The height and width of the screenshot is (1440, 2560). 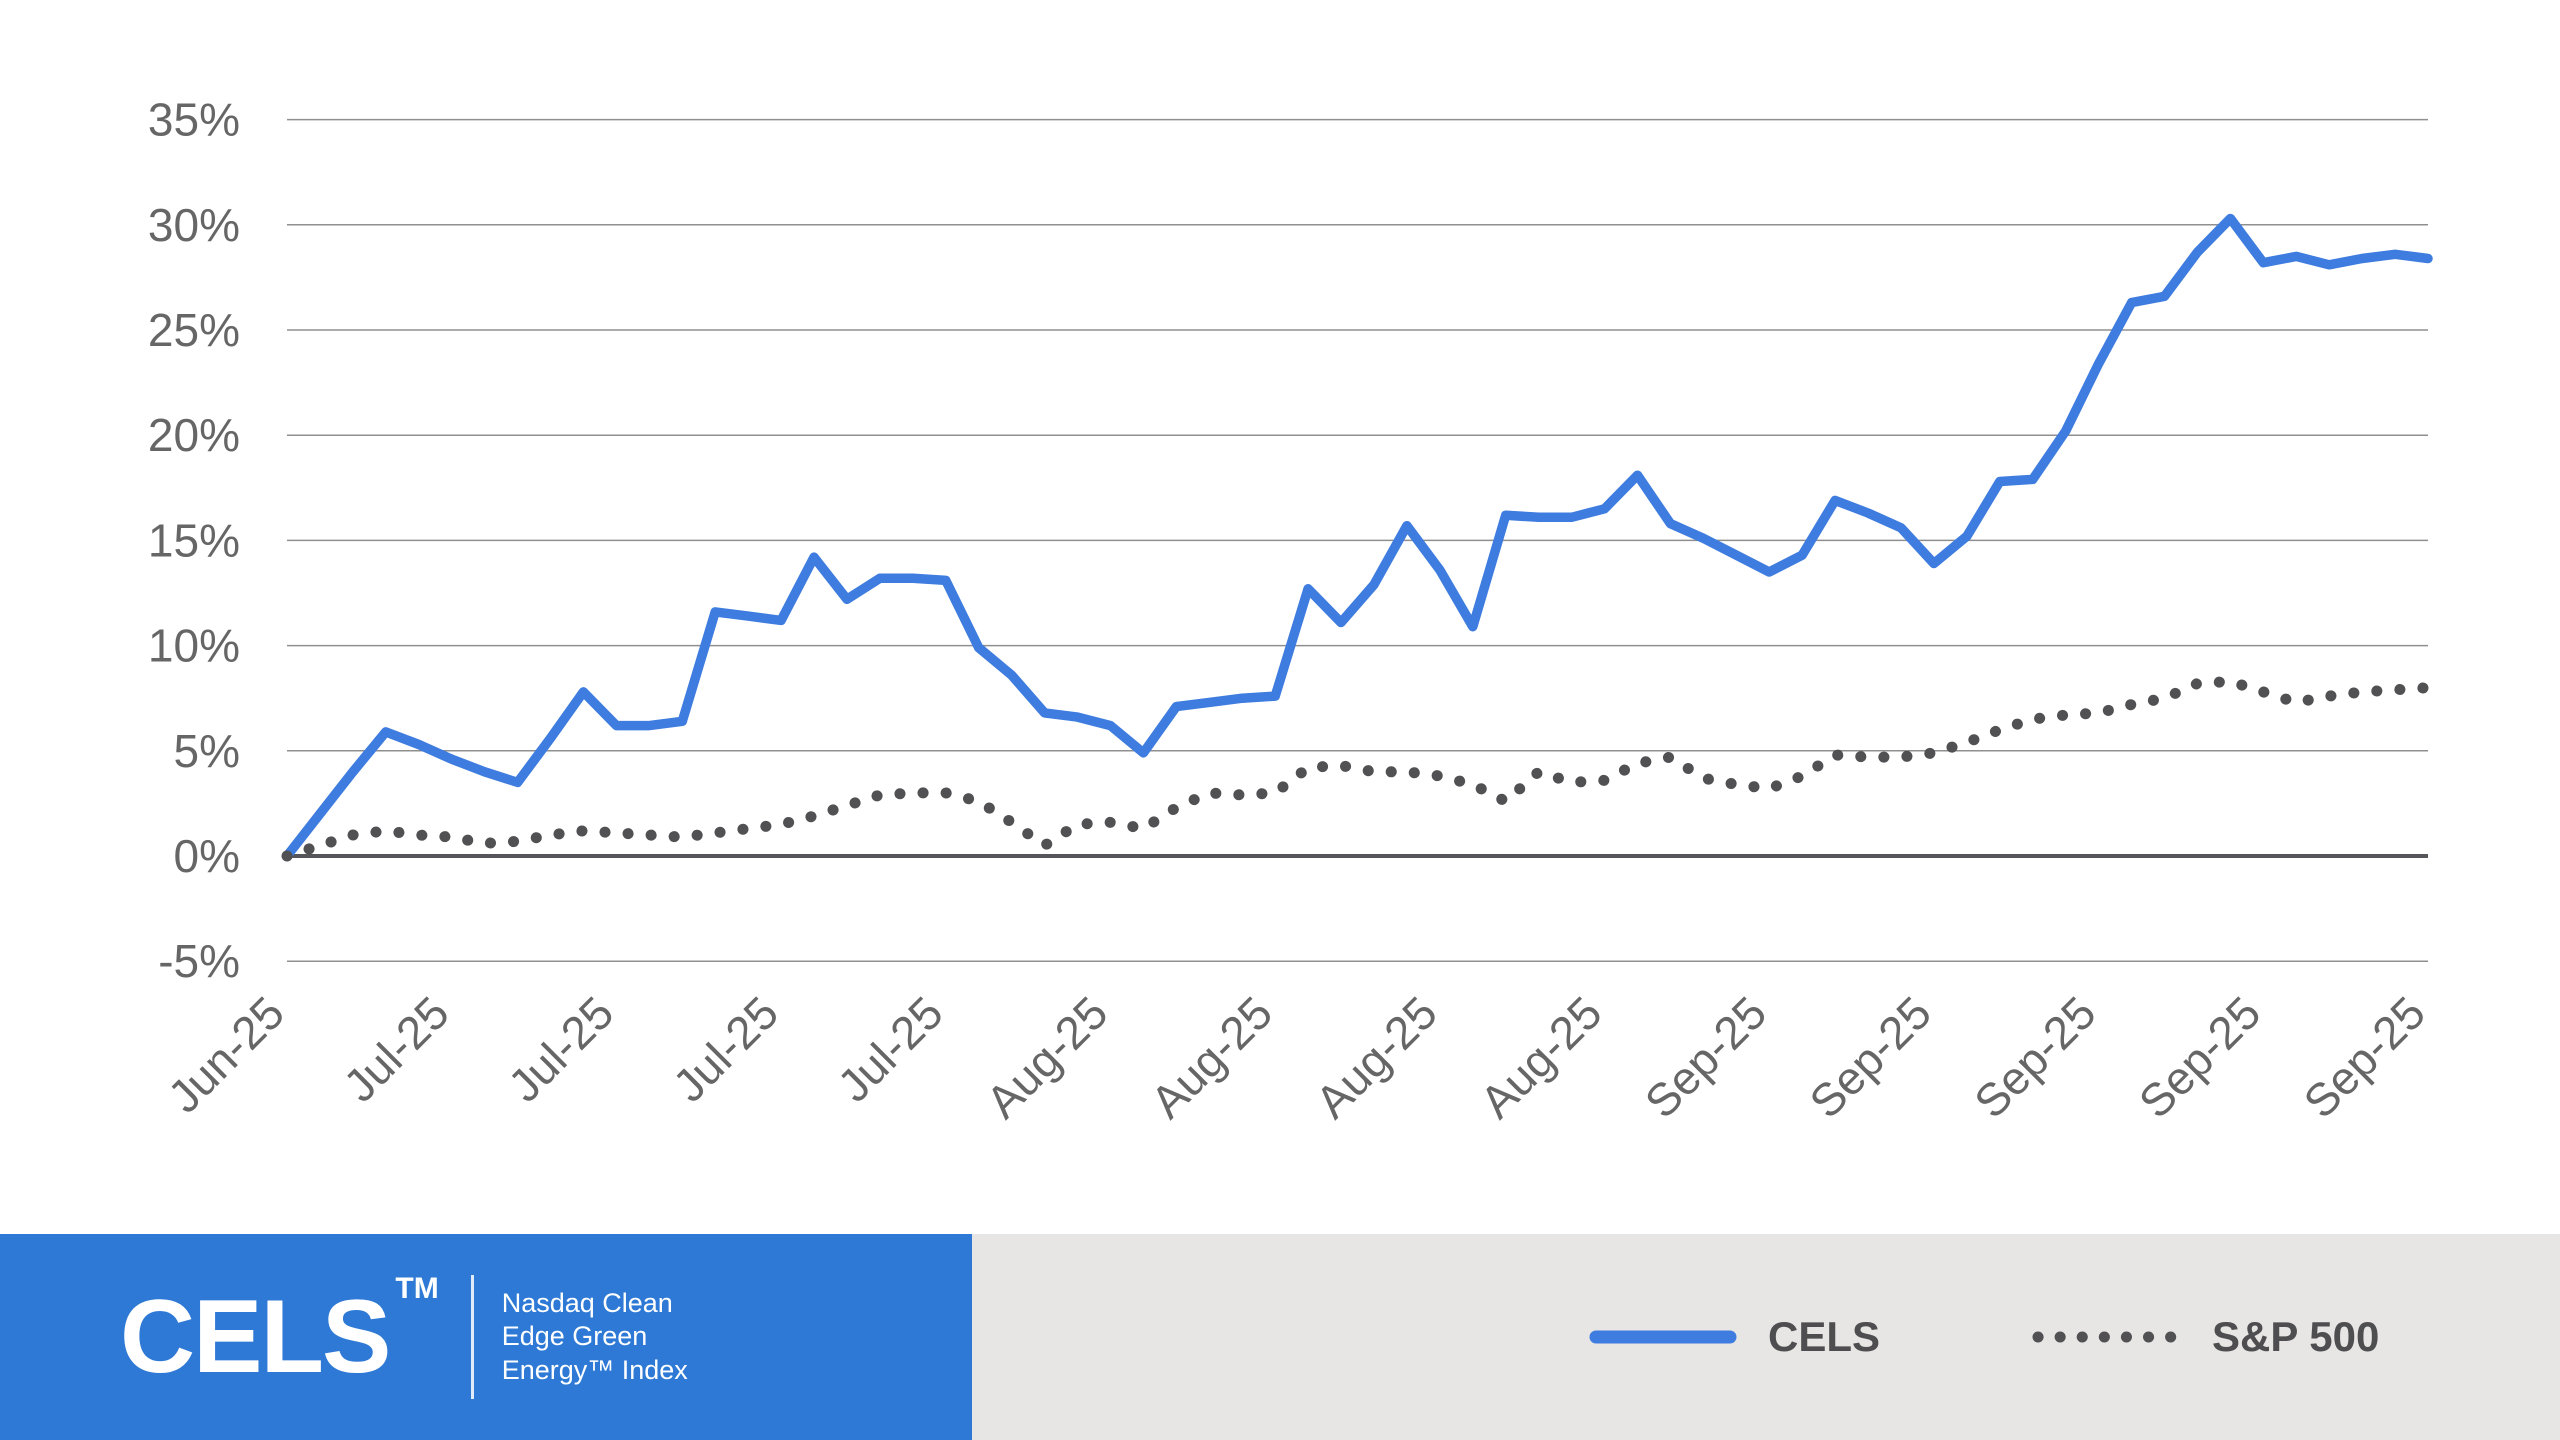 I want to click on svg-text: 30%, so click(x=194, y=225).